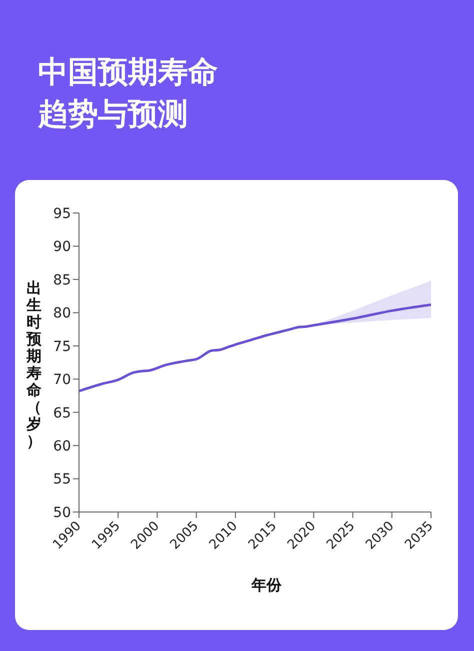 Image resolution: width=474 pixels, height=651 pixels. Describe the element at coordinates (62, 380) in the screenshot. I see `y-tick-label: 70` at that location.